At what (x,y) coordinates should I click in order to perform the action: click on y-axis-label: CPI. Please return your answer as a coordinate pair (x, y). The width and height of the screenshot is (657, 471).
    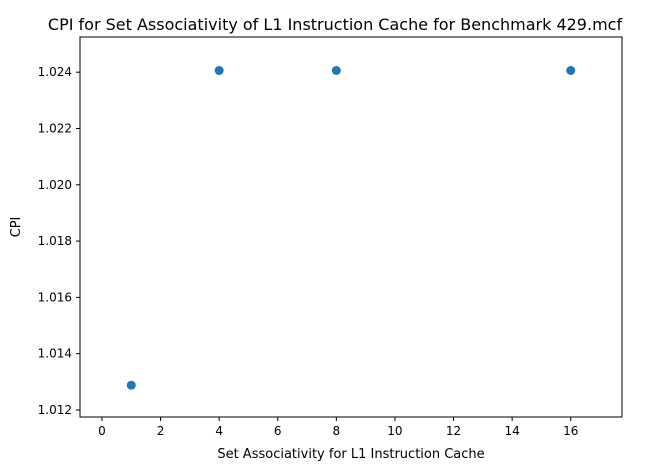
    Looking at the image, I should click on (16, 227).